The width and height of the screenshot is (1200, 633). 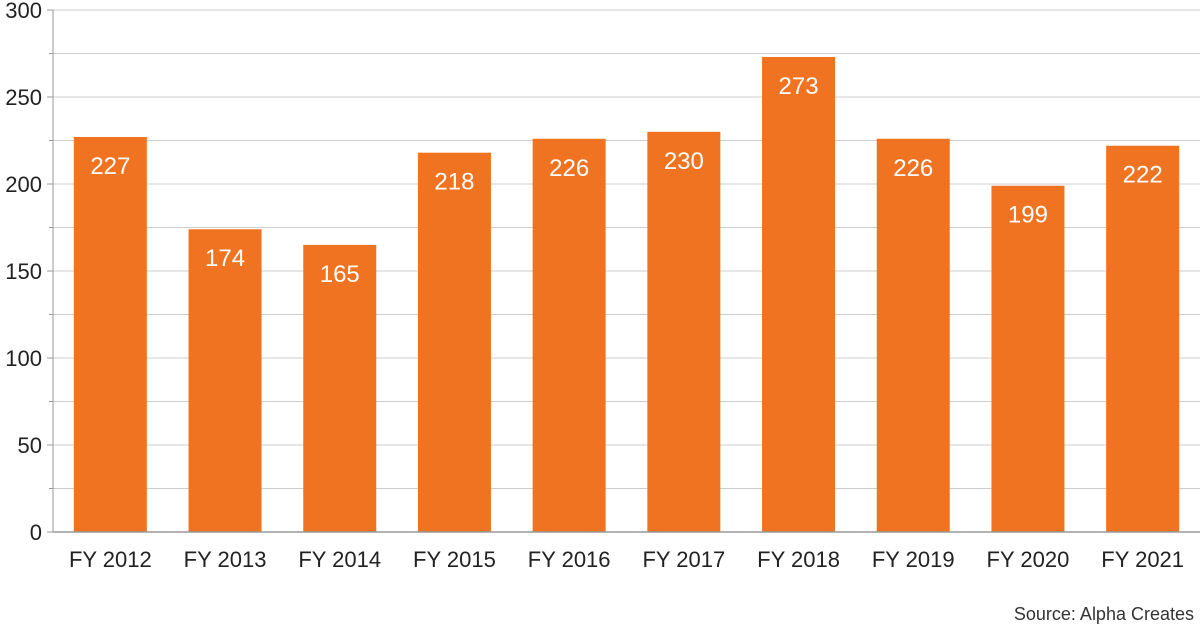 I want to click on data-label: 218, so click(x=454, y=182).